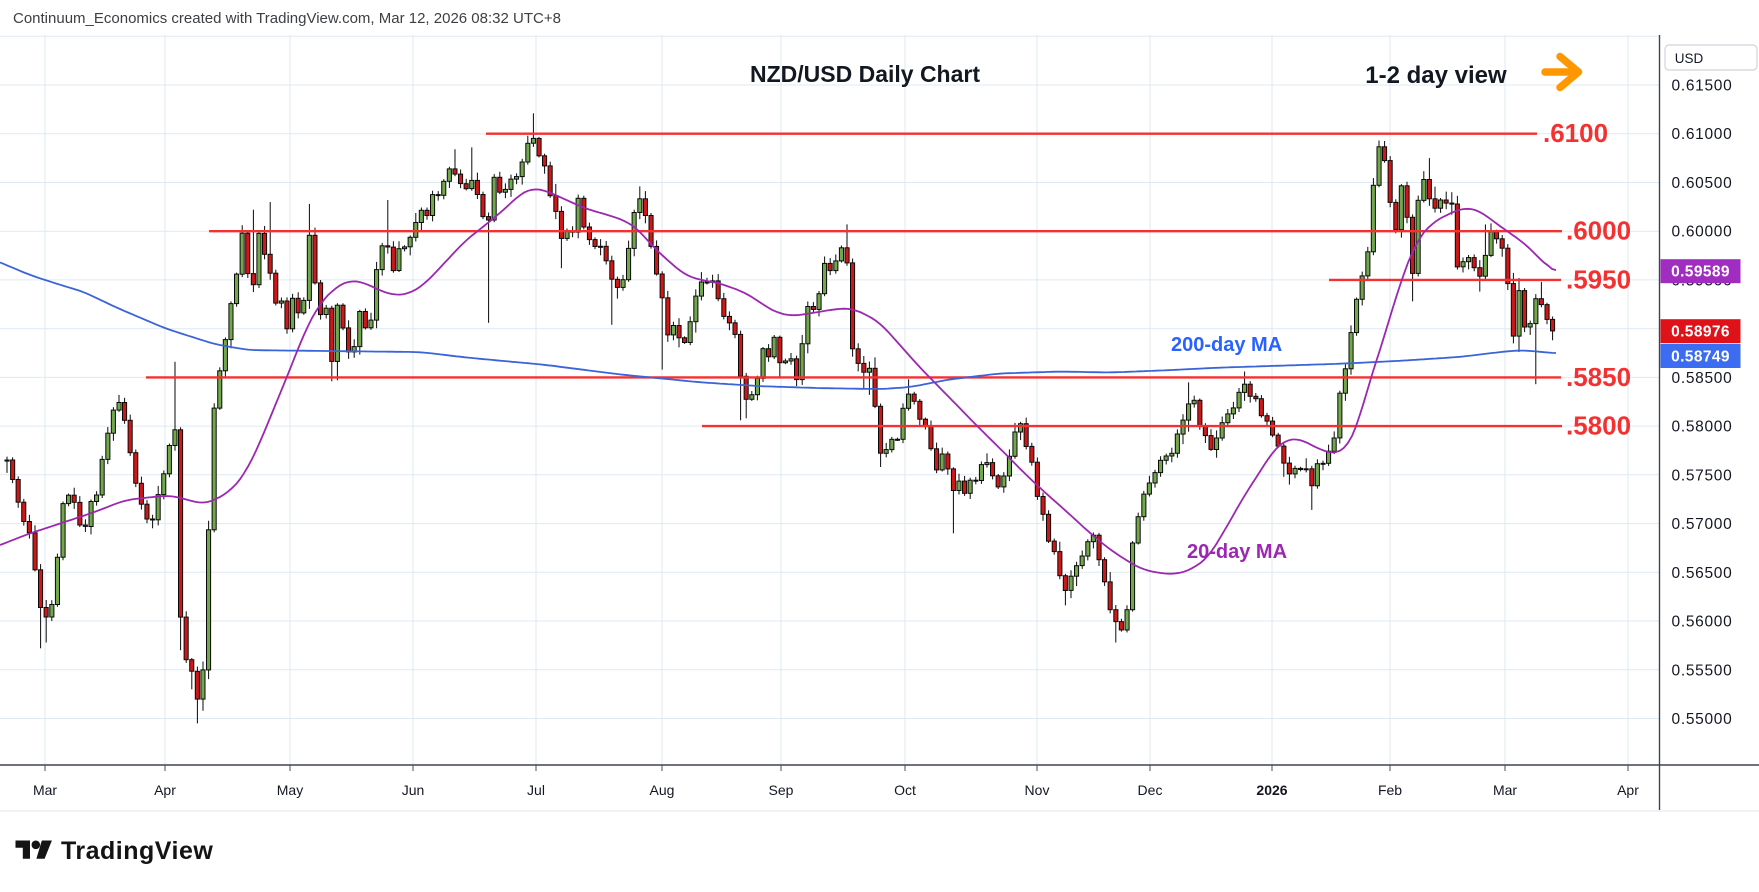 This screenshot has width=1759, height=892. Describe the element at coordinates (1702, 427) in the screenshot. I see `svg-text: 0.58000` at that location.